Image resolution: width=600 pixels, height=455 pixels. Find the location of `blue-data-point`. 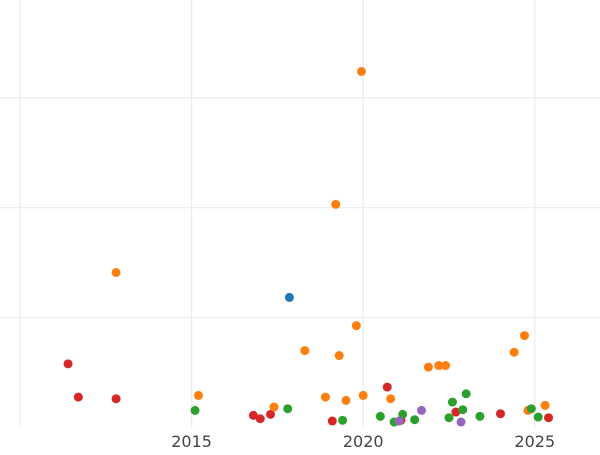

blue-data-point is located at coordinates (289, 297).